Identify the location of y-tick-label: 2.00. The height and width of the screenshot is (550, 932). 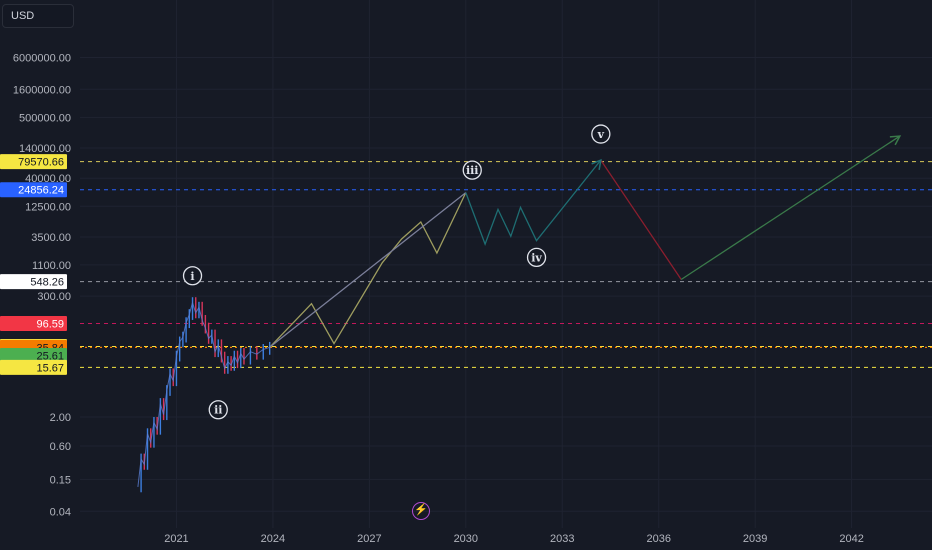
(60, 418).